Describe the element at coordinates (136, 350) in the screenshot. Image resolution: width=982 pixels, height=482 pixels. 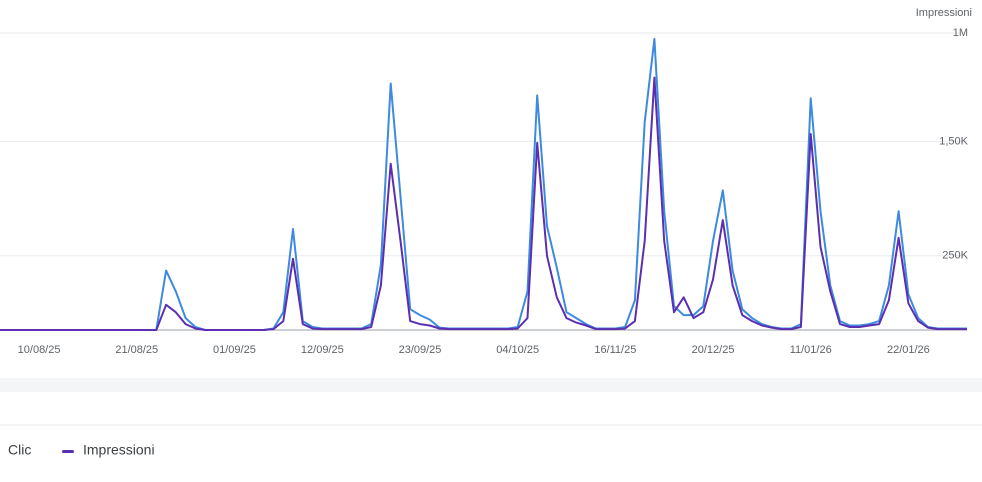
I see `x-tick-label: 21/08/25` at that location.